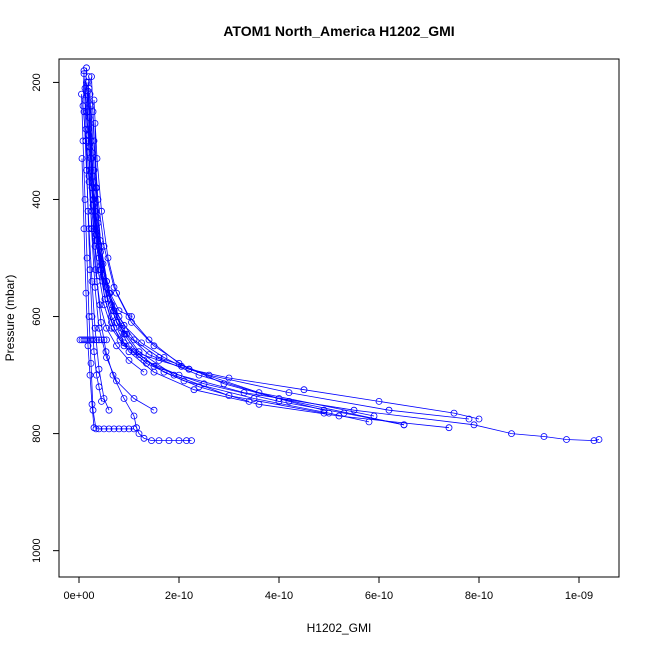 The image size is (650, 650). What do you see at coordinates (37, 433) in the screenshot?
I see `y-tick-label: 800` at bounding box center [37, 433].